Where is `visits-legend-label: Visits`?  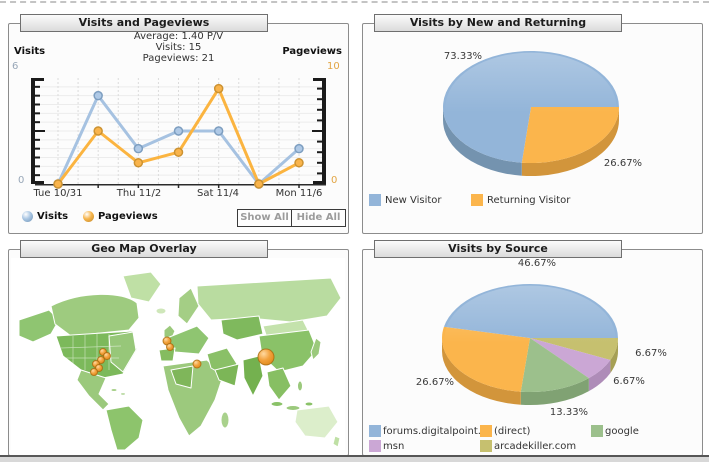
visits-legend-label: Visits is located at coordinates (53, 216).